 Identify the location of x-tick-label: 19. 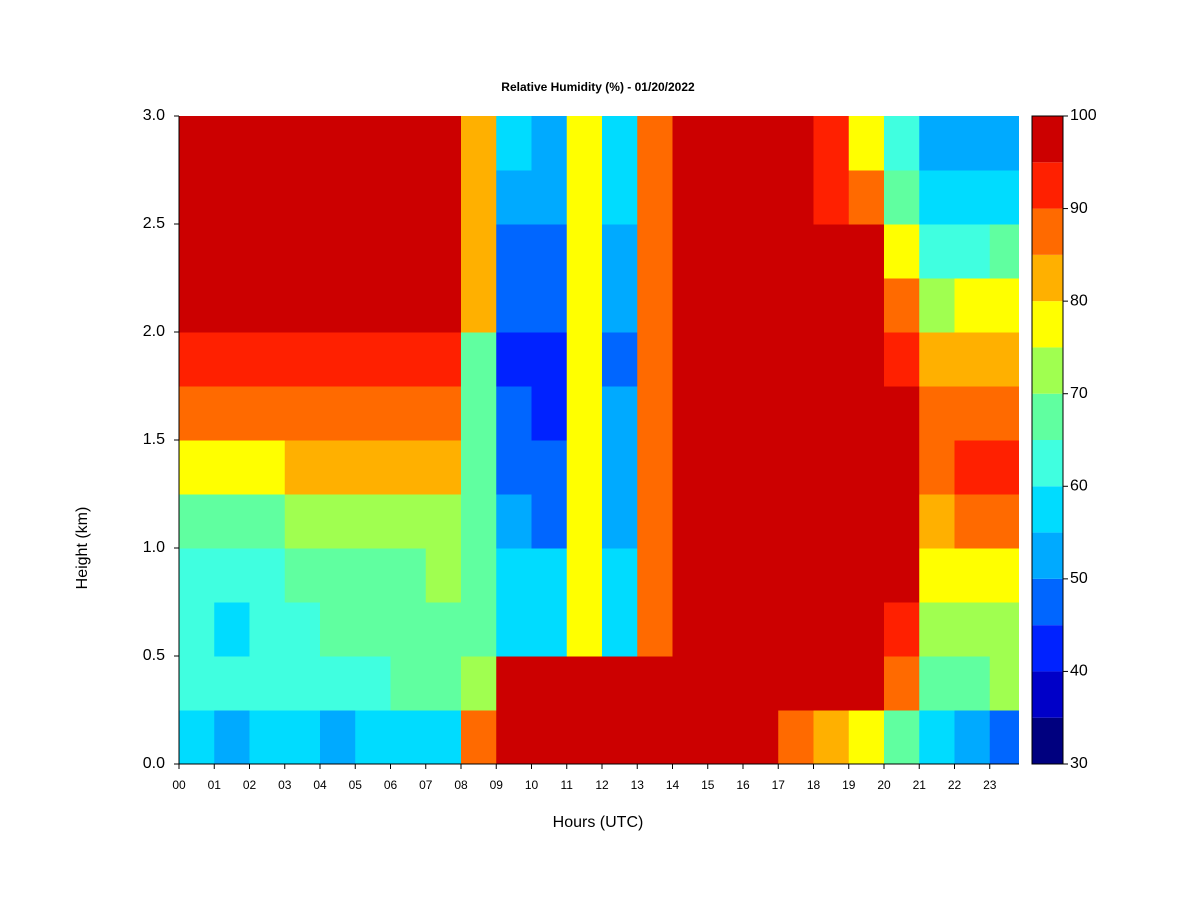
(849, 785).